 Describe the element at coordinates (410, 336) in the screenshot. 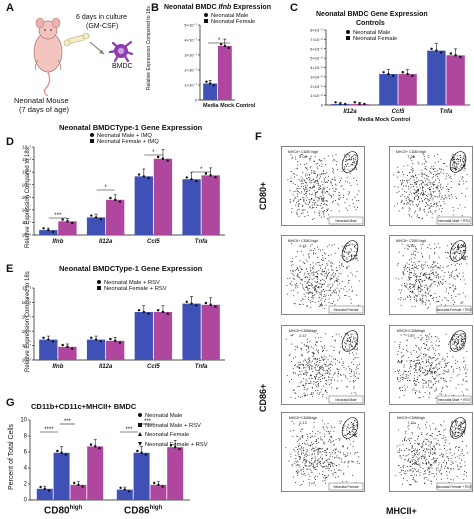

I see `flow-gate-value: 7.27` at that location.